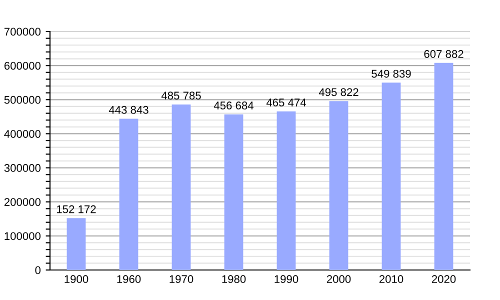 This screenshot has width=500, height=300. I want to click on x-tick-label: 1980, so click(234, 279).